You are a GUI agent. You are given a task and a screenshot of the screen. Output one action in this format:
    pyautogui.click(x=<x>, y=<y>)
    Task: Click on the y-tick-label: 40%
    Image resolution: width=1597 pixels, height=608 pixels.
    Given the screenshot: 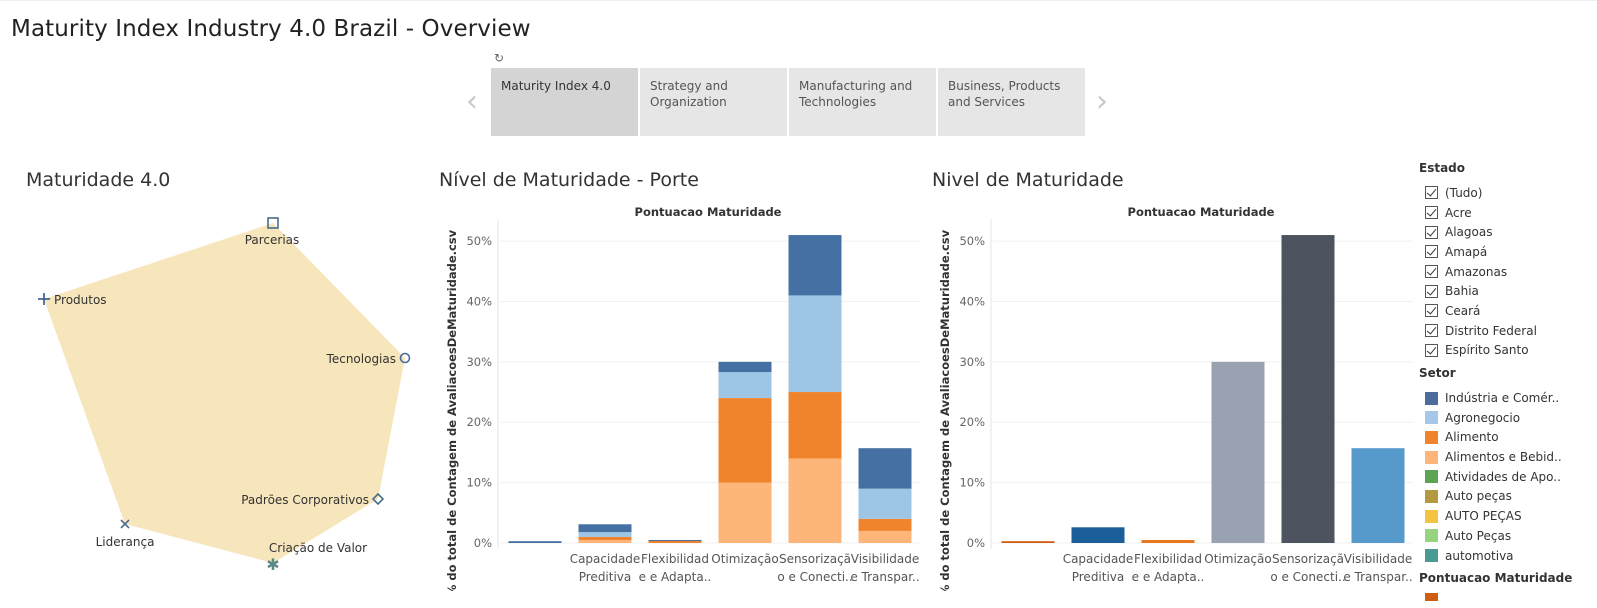 What is the action you would take?
    pyautogui.click(x=479, y=301)
    